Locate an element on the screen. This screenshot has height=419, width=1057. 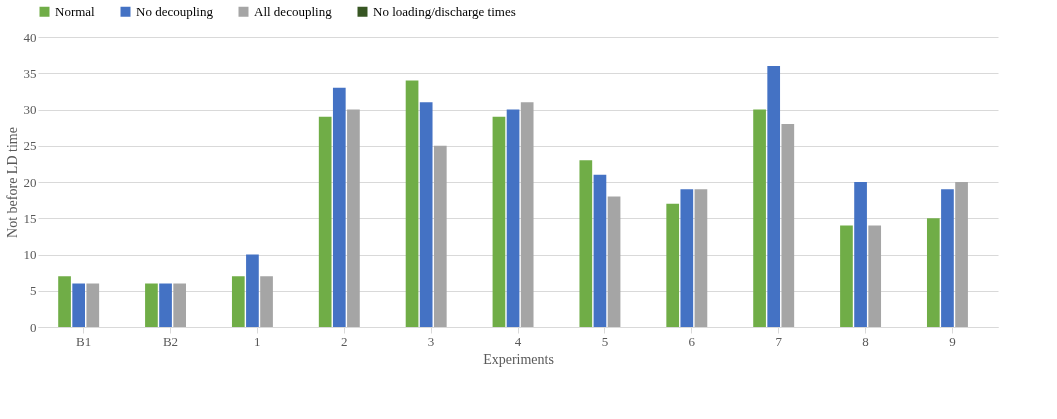
x-tick-label: 9 is located at coordinates (952, 341).